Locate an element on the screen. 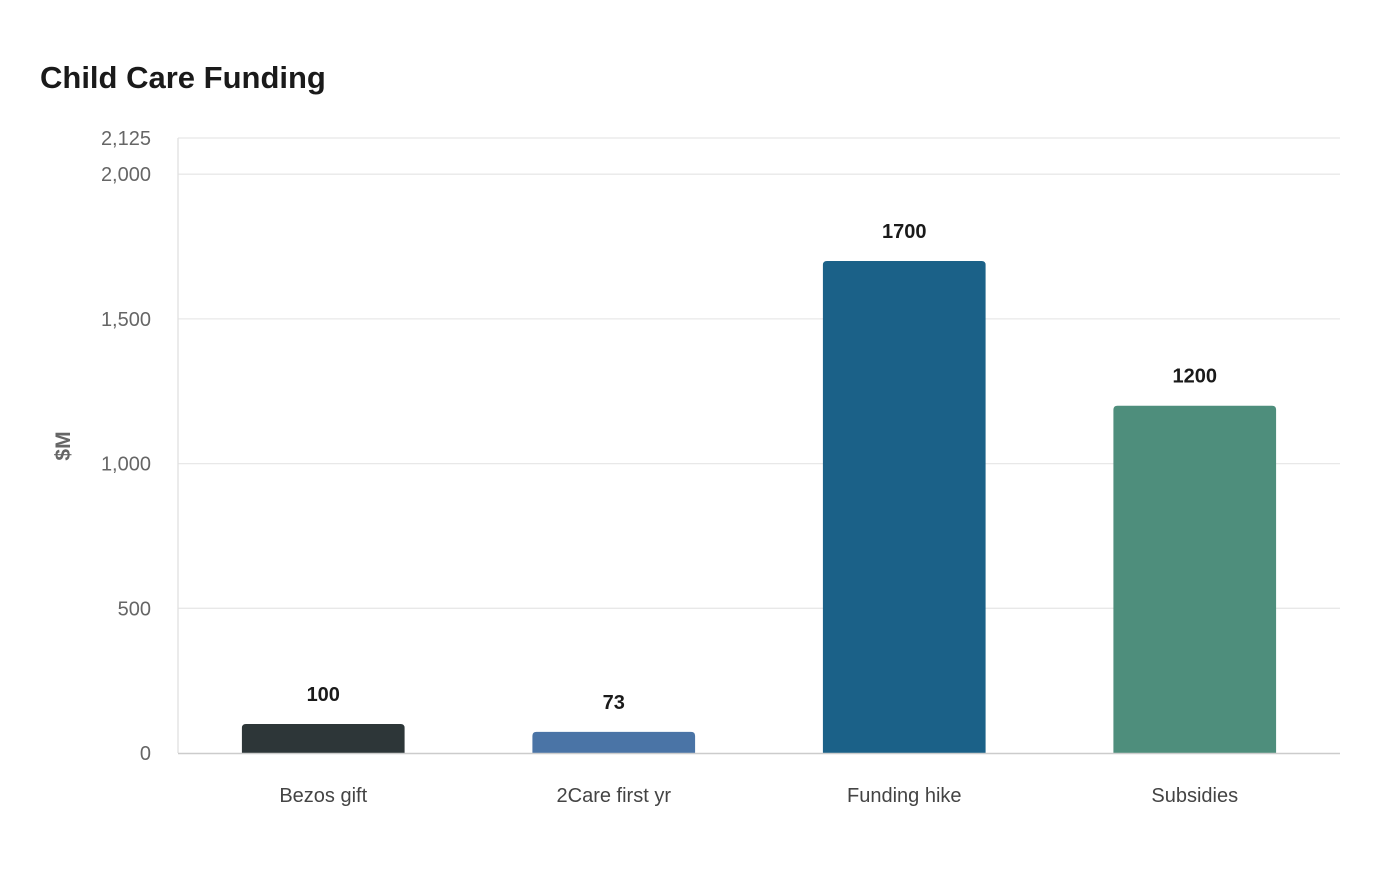 This screenshot has width=1400, height=880. data-label: 73 is located at coordinates (614, 703).